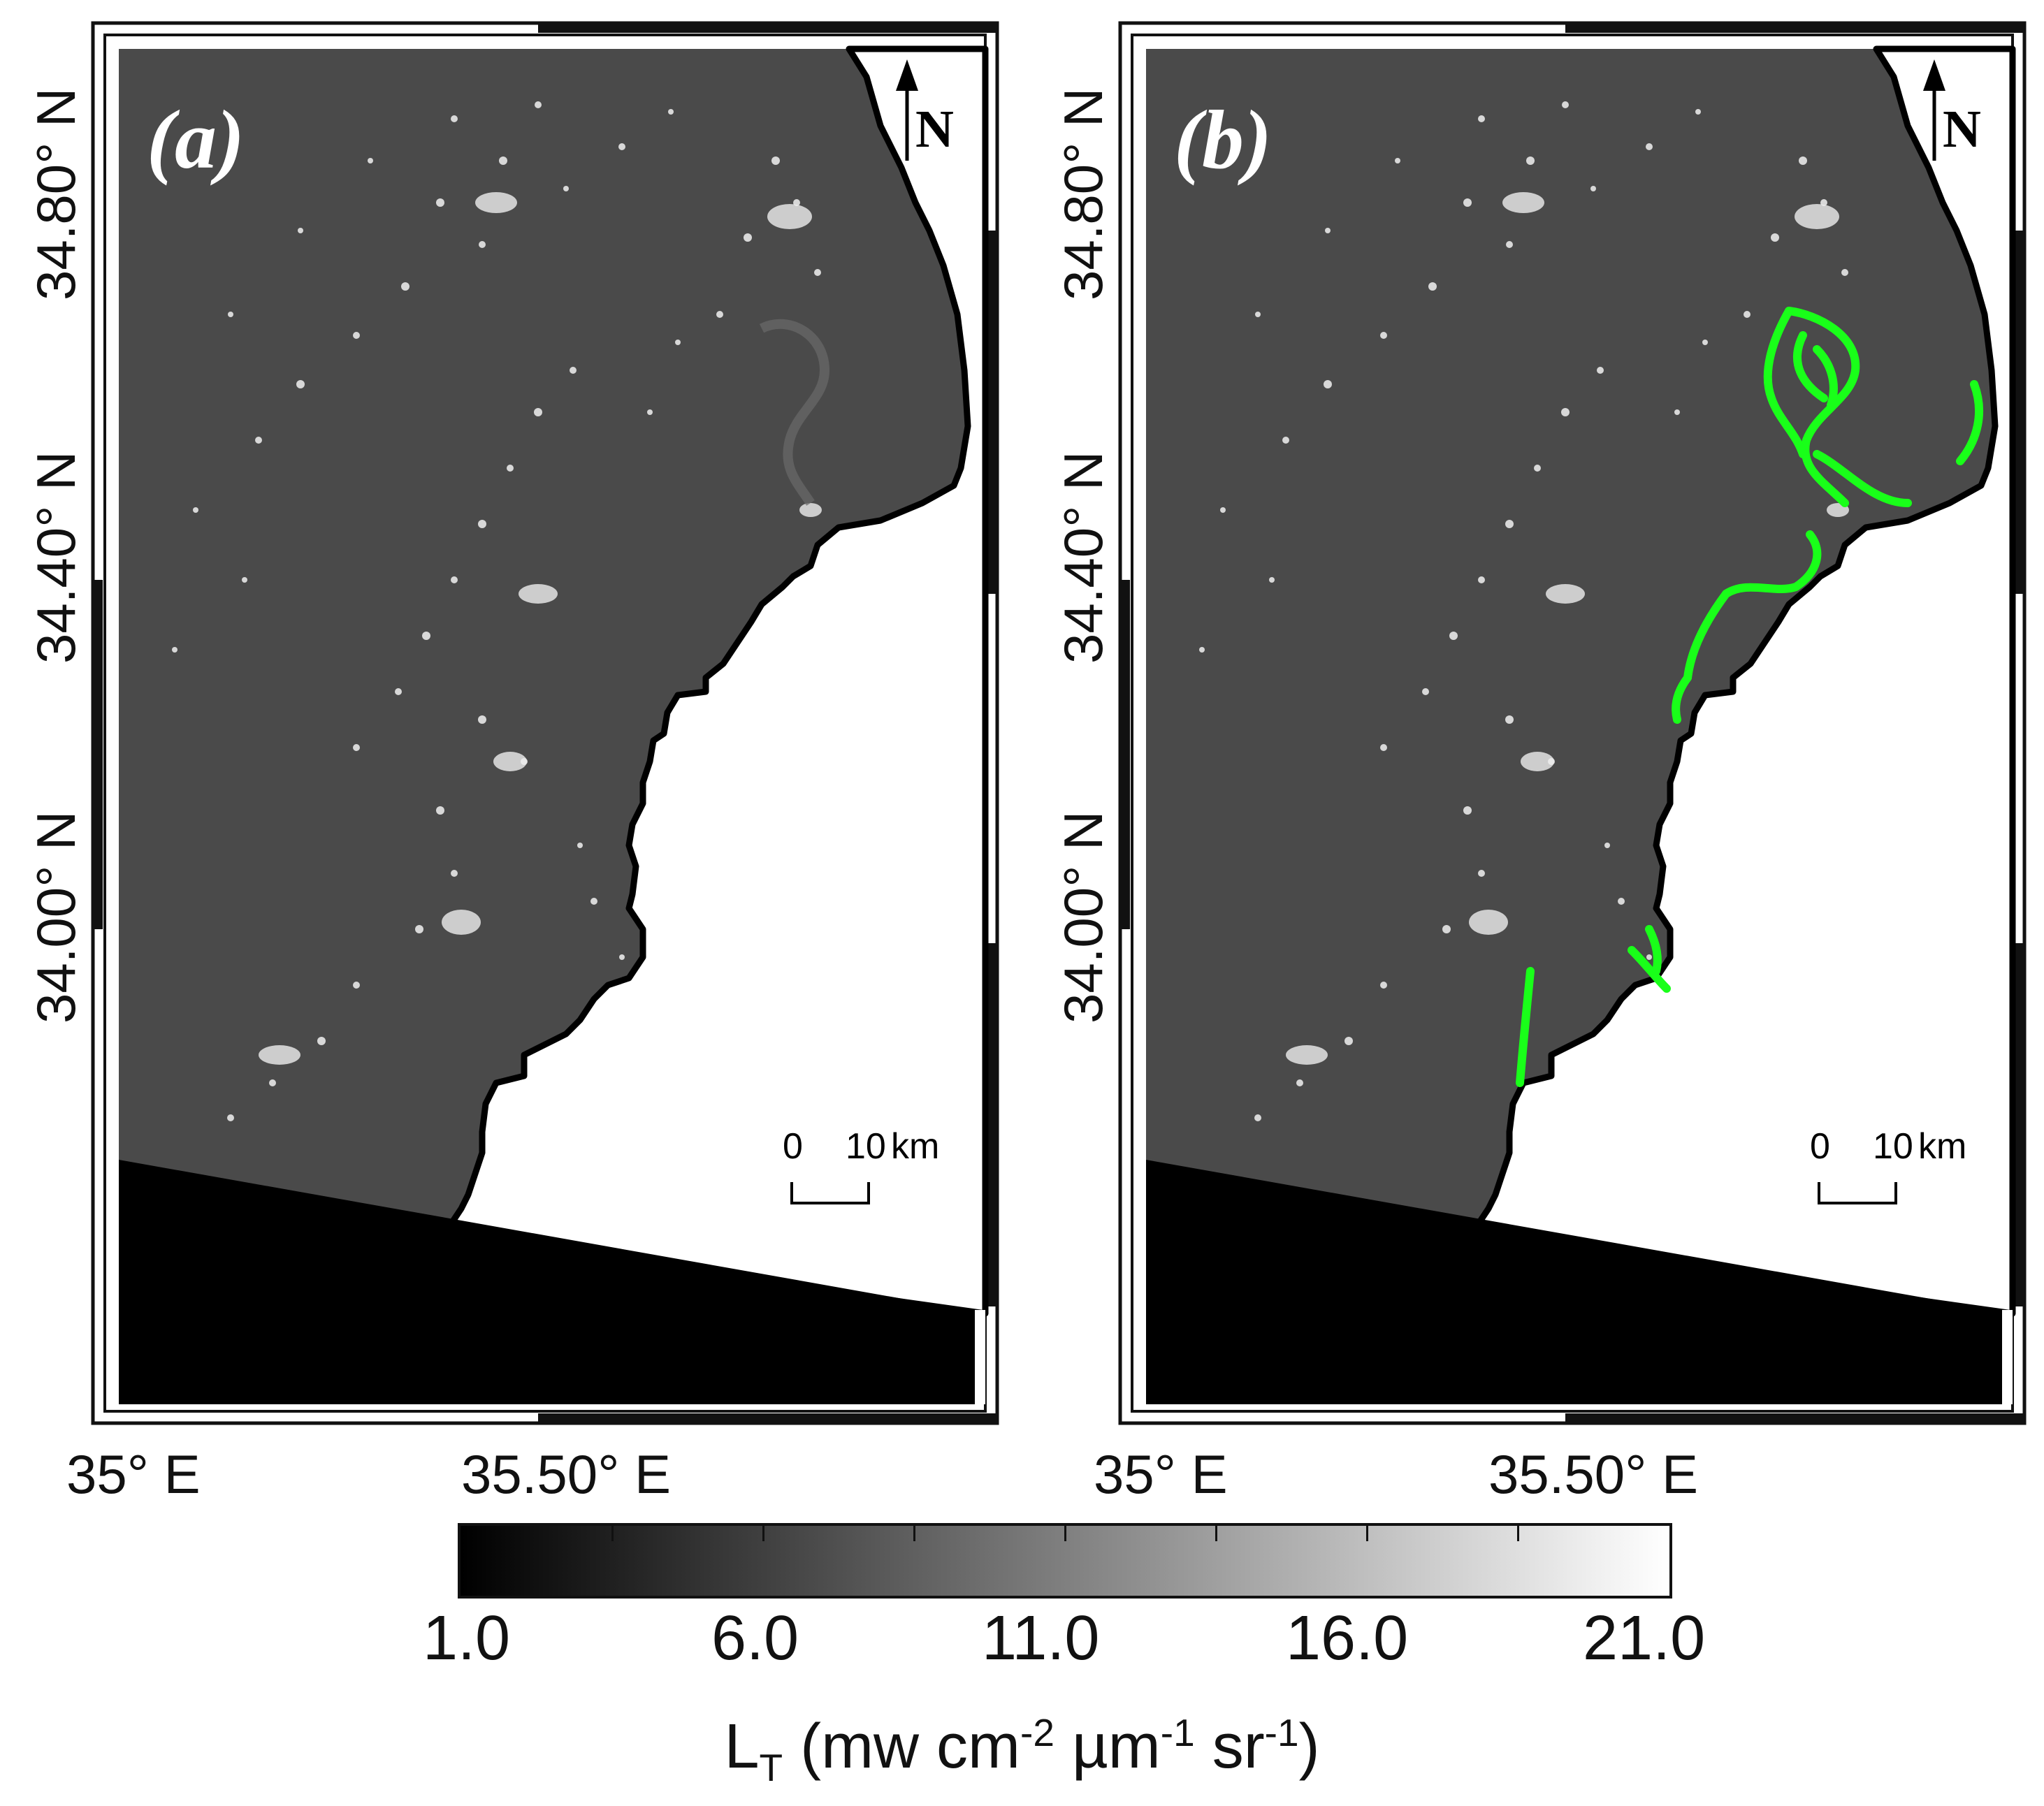 This screenshot has height=1806, width=2044. I want to click on colorbar-exponent: -2, so click(1037, 1732).